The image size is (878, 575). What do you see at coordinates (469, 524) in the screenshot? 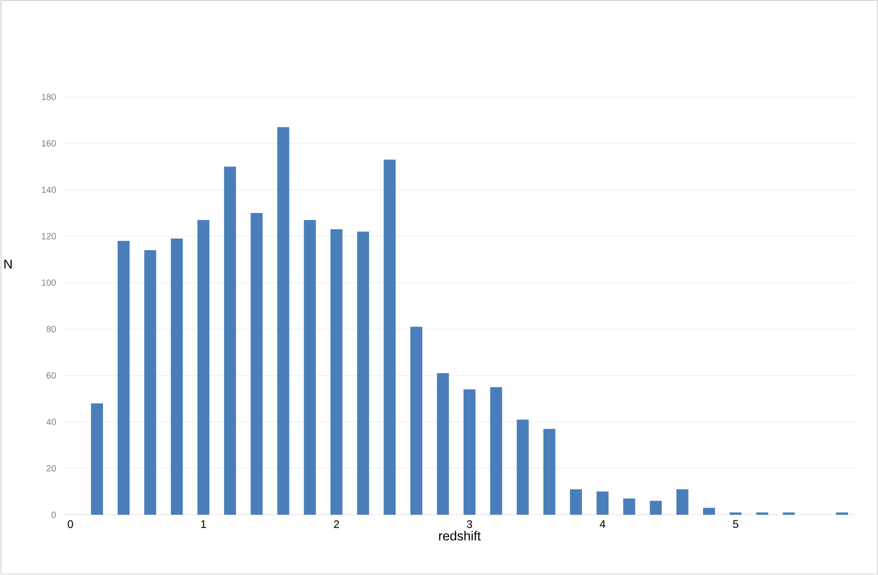
I see `x-tick-label: 3` at bounding box center [469, 524].